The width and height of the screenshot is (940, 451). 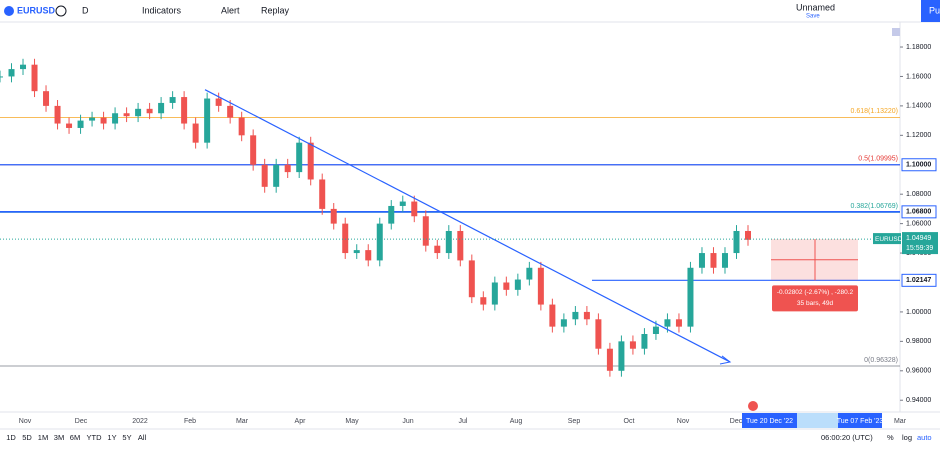 I want to click on publish-label: Pu, so click(x=934, y=10).